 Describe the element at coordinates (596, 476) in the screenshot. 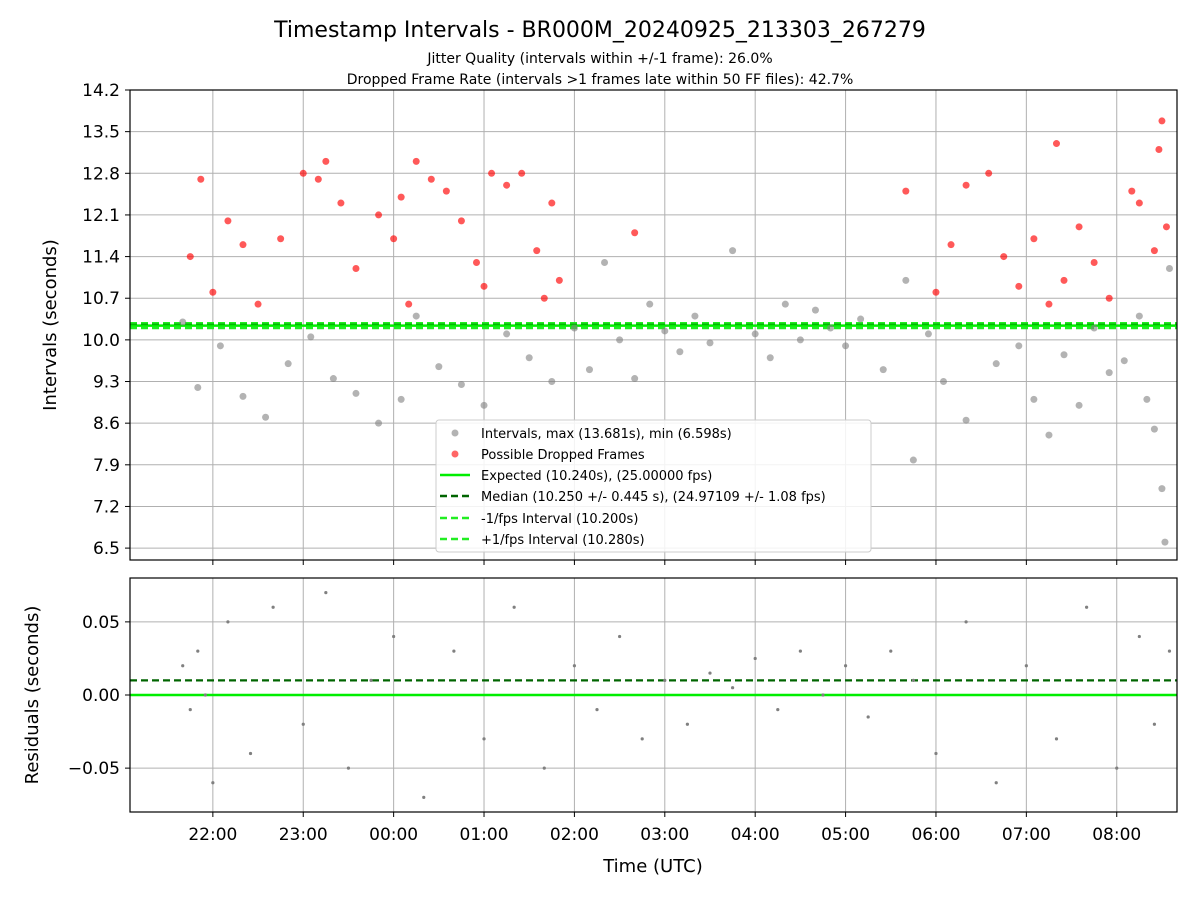

I see `legend-label-expected: Expected (10.240s), (25.00000 fps)` at that location.